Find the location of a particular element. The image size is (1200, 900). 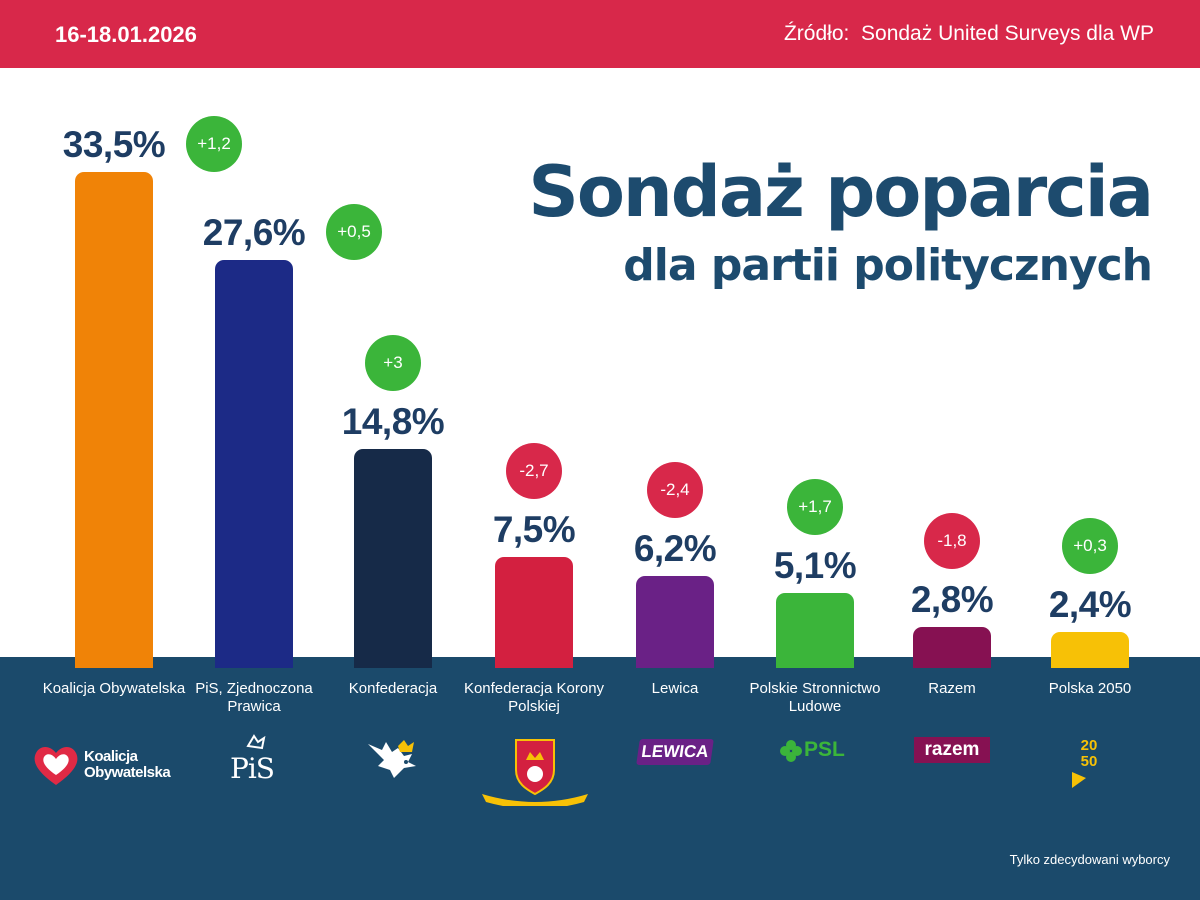

change-badge-6: +1,7 is located at coordinates (815, 506).